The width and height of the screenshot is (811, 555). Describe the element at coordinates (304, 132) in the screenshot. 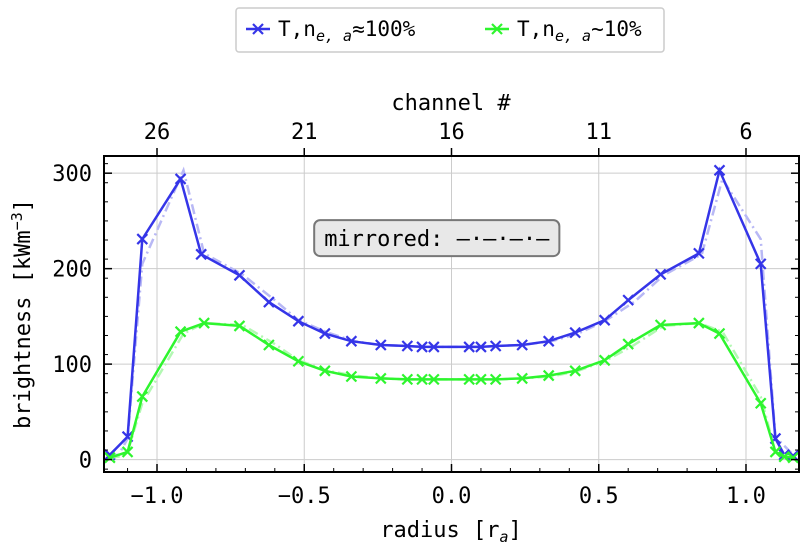

I see `top-tick-label: 21` at that location.